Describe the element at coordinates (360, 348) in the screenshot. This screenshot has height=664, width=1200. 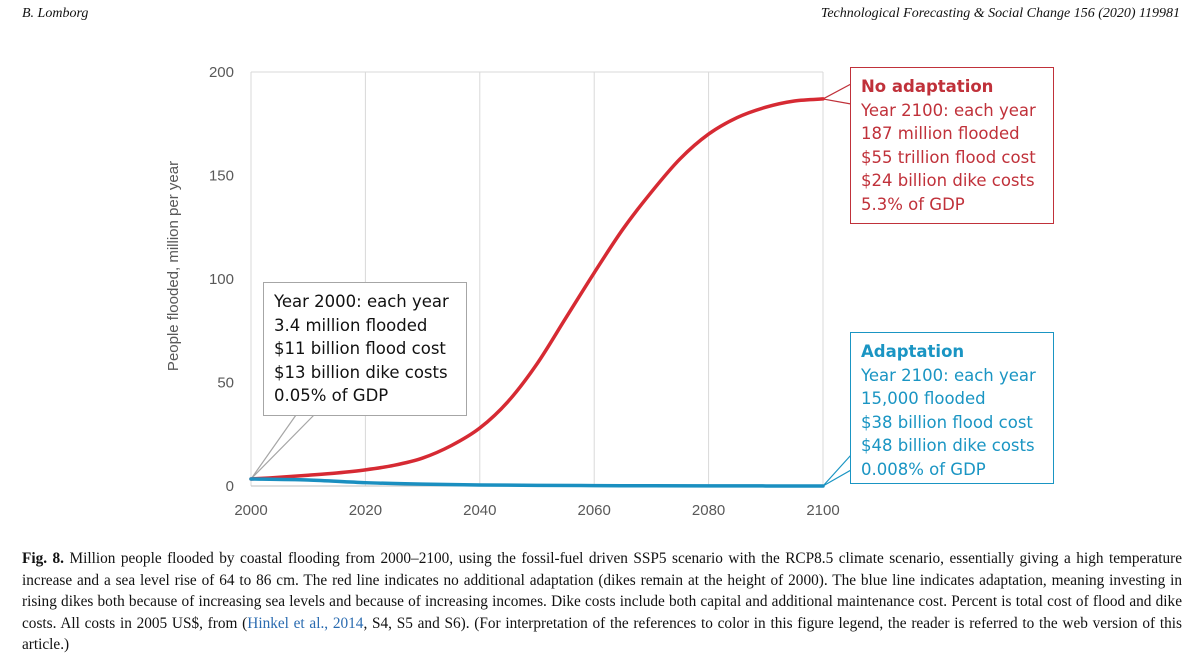
I see `annotation-line: $11 billion flood cost` at that location.